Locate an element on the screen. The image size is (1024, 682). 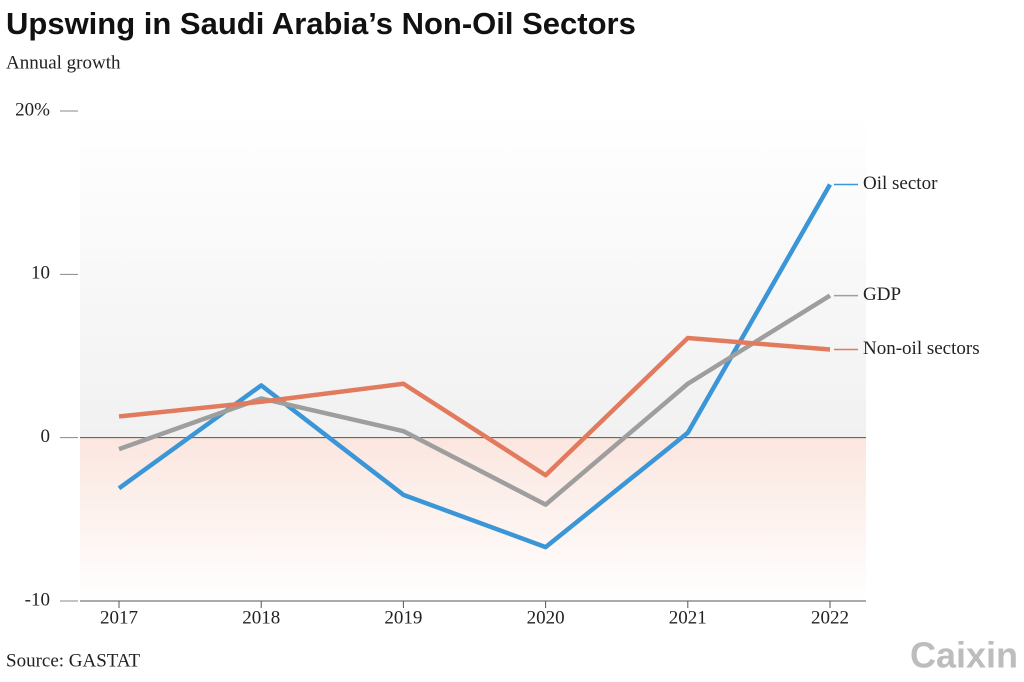
x-tick-label: 2019 is located at coordinates (403, 617).